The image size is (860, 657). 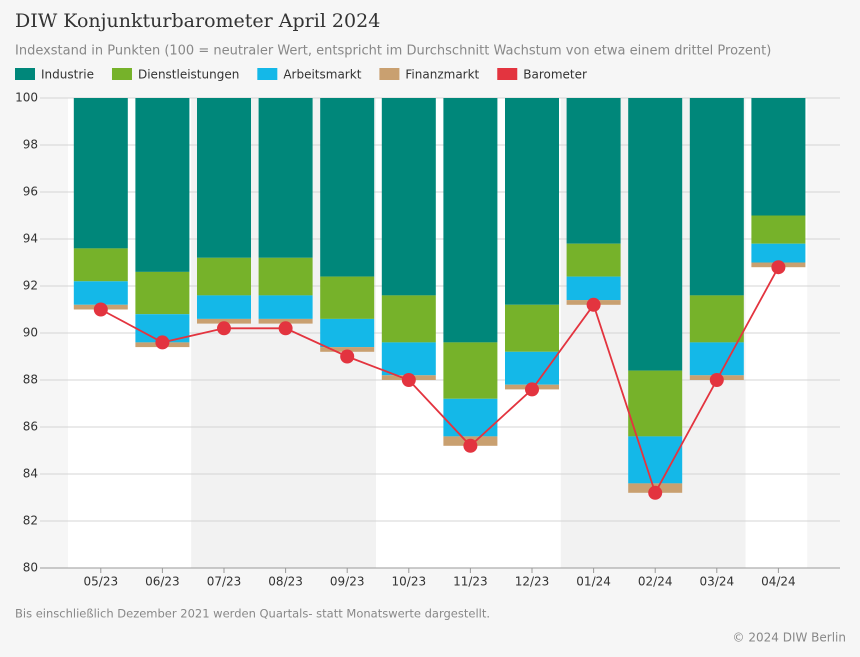 I want to click on y-tick-label: 86, so click(x=30, y=427).